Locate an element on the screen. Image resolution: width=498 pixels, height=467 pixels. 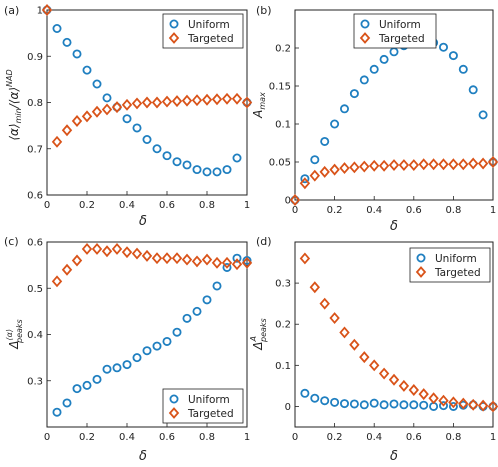
x-tick-label-b: 0.4 is located at coordinates (374, 210).